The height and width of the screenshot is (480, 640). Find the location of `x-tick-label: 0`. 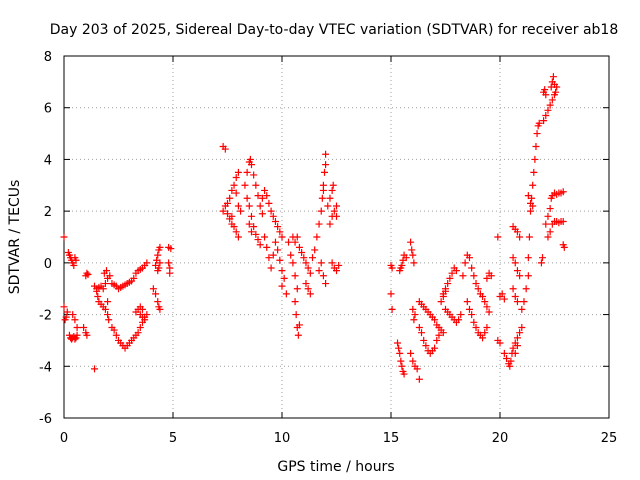

x-tick-label: 0 is located at coordinates (64, 438).